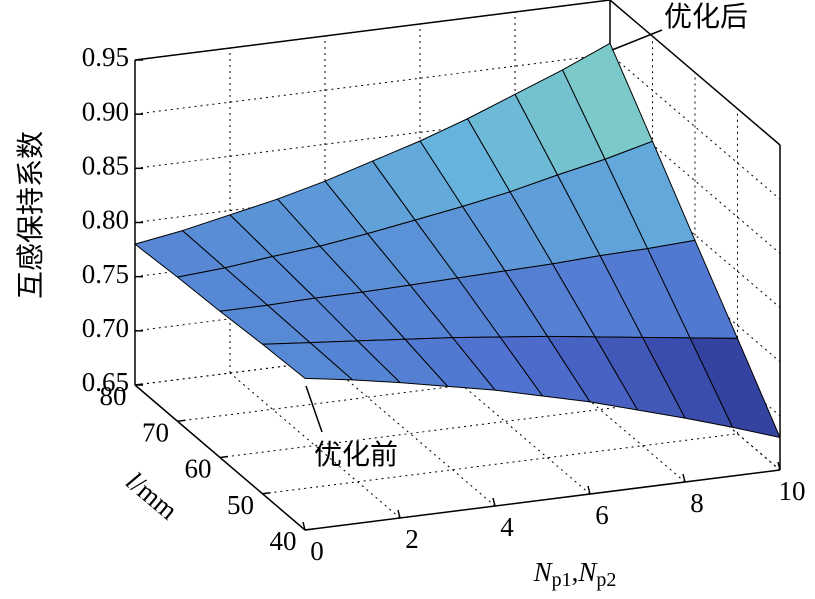  What do you see at coordinates (105, 111) in the screenshot?
I see `z-tick-label: 0.90` at bounding box center [105, 111].